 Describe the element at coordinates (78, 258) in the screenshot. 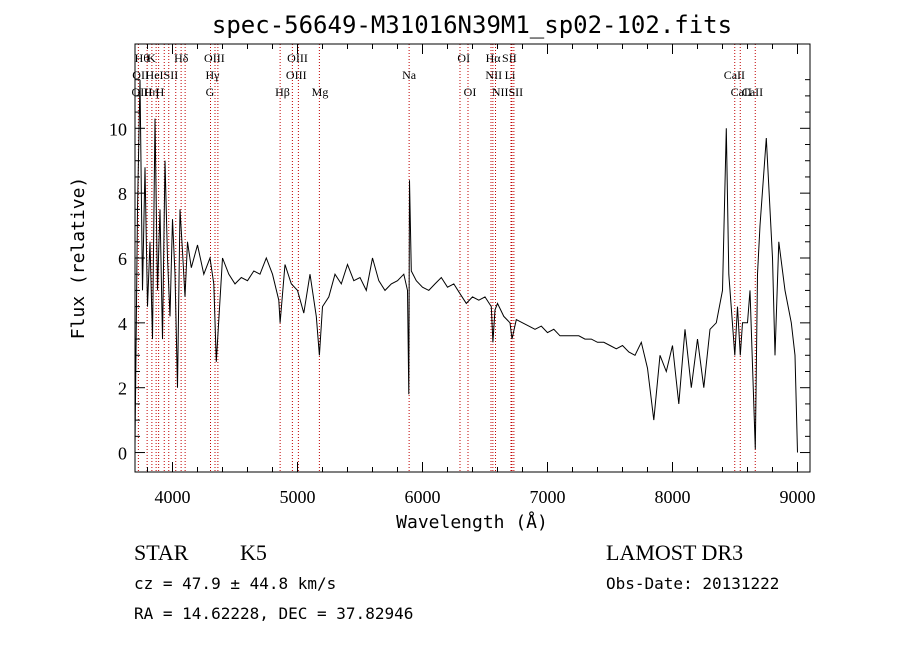

I see `y-axis-label: Flux (relative)` at that location.